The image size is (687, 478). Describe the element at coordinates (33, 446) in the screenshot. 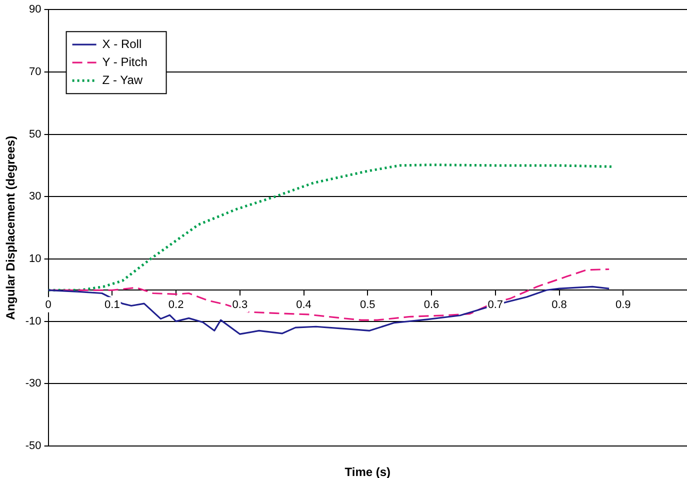

I see `y-tick-label: -50` at that location.